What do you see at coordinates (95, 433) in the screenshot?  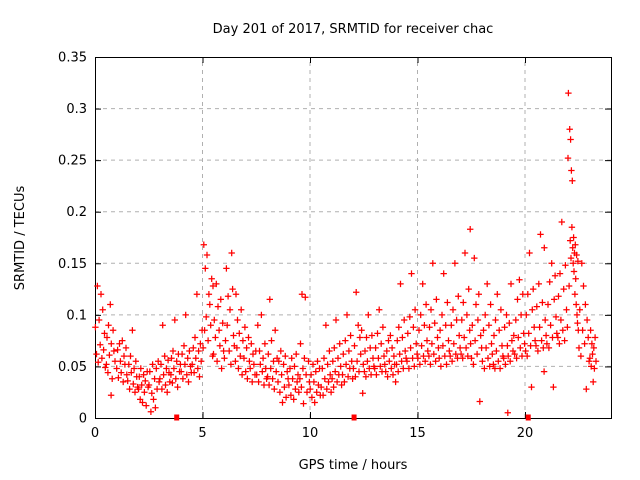 I see `x-tick-label: 0` at bounding box center [95, 433].